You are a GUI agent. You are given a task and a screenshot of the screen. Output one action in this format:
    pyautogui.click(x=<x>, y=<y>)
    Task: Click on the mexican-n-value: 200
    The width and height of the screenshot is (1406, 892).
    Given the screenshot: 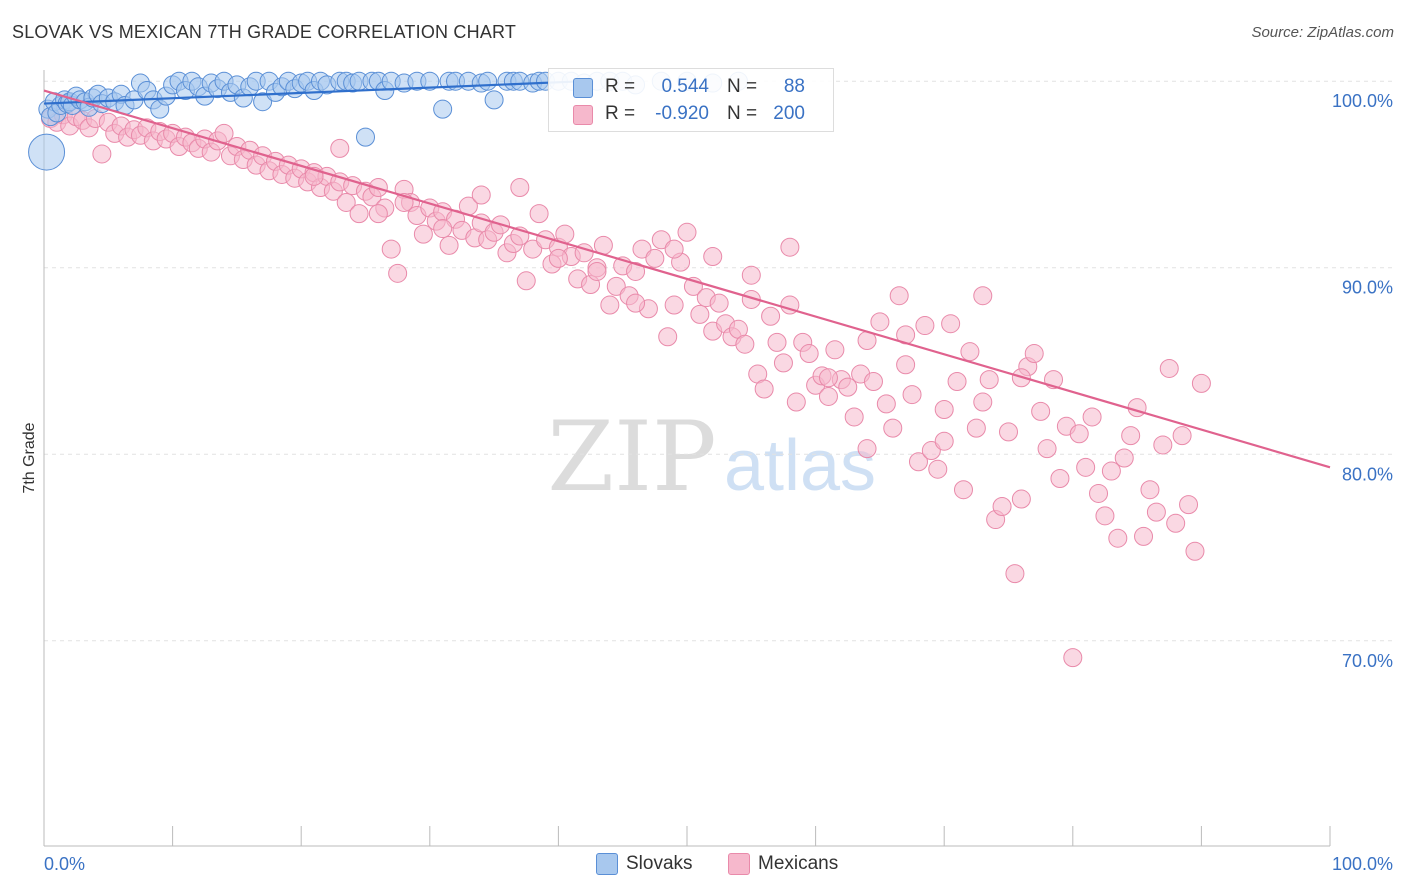 What is the action you would take?
    pyautogui.click(x=789, y=113)
    